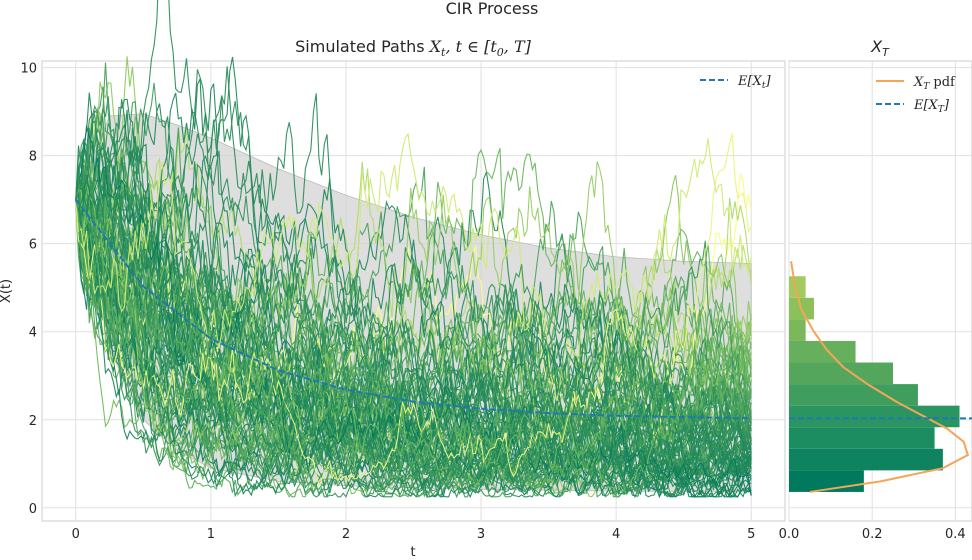 The image size is (972, 560). What do you see at coordinates (7, 291) in the screenshot?
I see `paths-y-label: X(t)` at bounding box center [7, 291].